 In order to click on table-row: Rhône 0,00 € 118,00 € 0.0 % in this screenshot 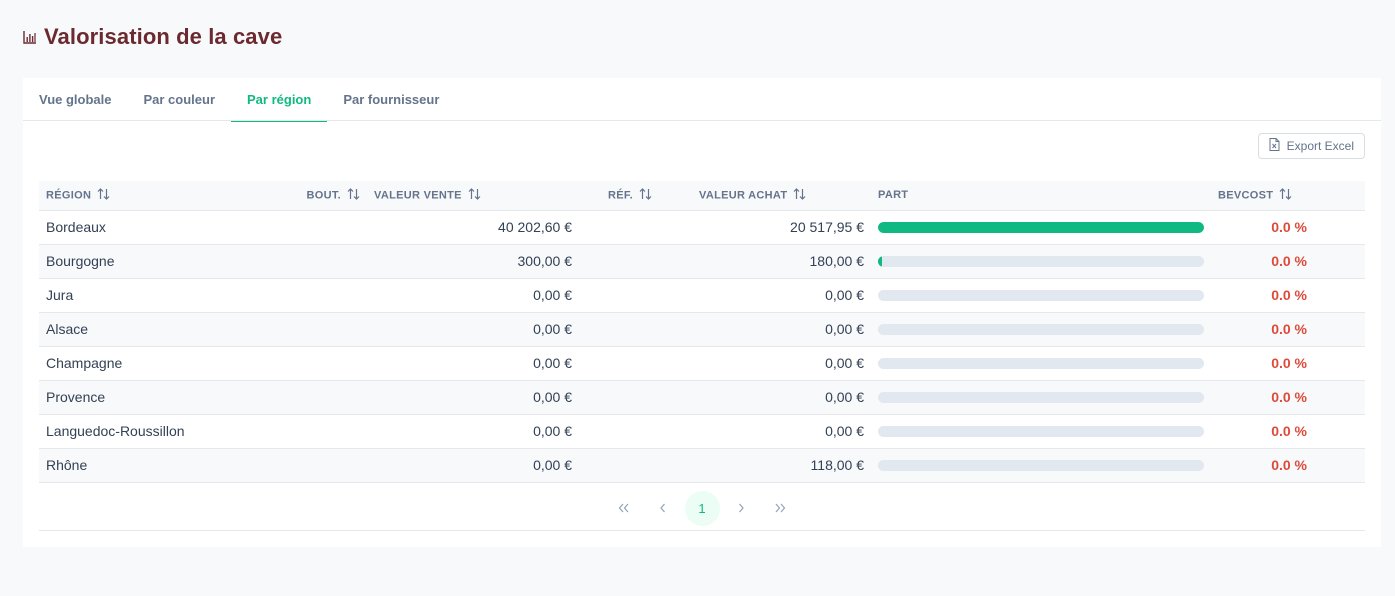, I will do `click(702, 465)`.